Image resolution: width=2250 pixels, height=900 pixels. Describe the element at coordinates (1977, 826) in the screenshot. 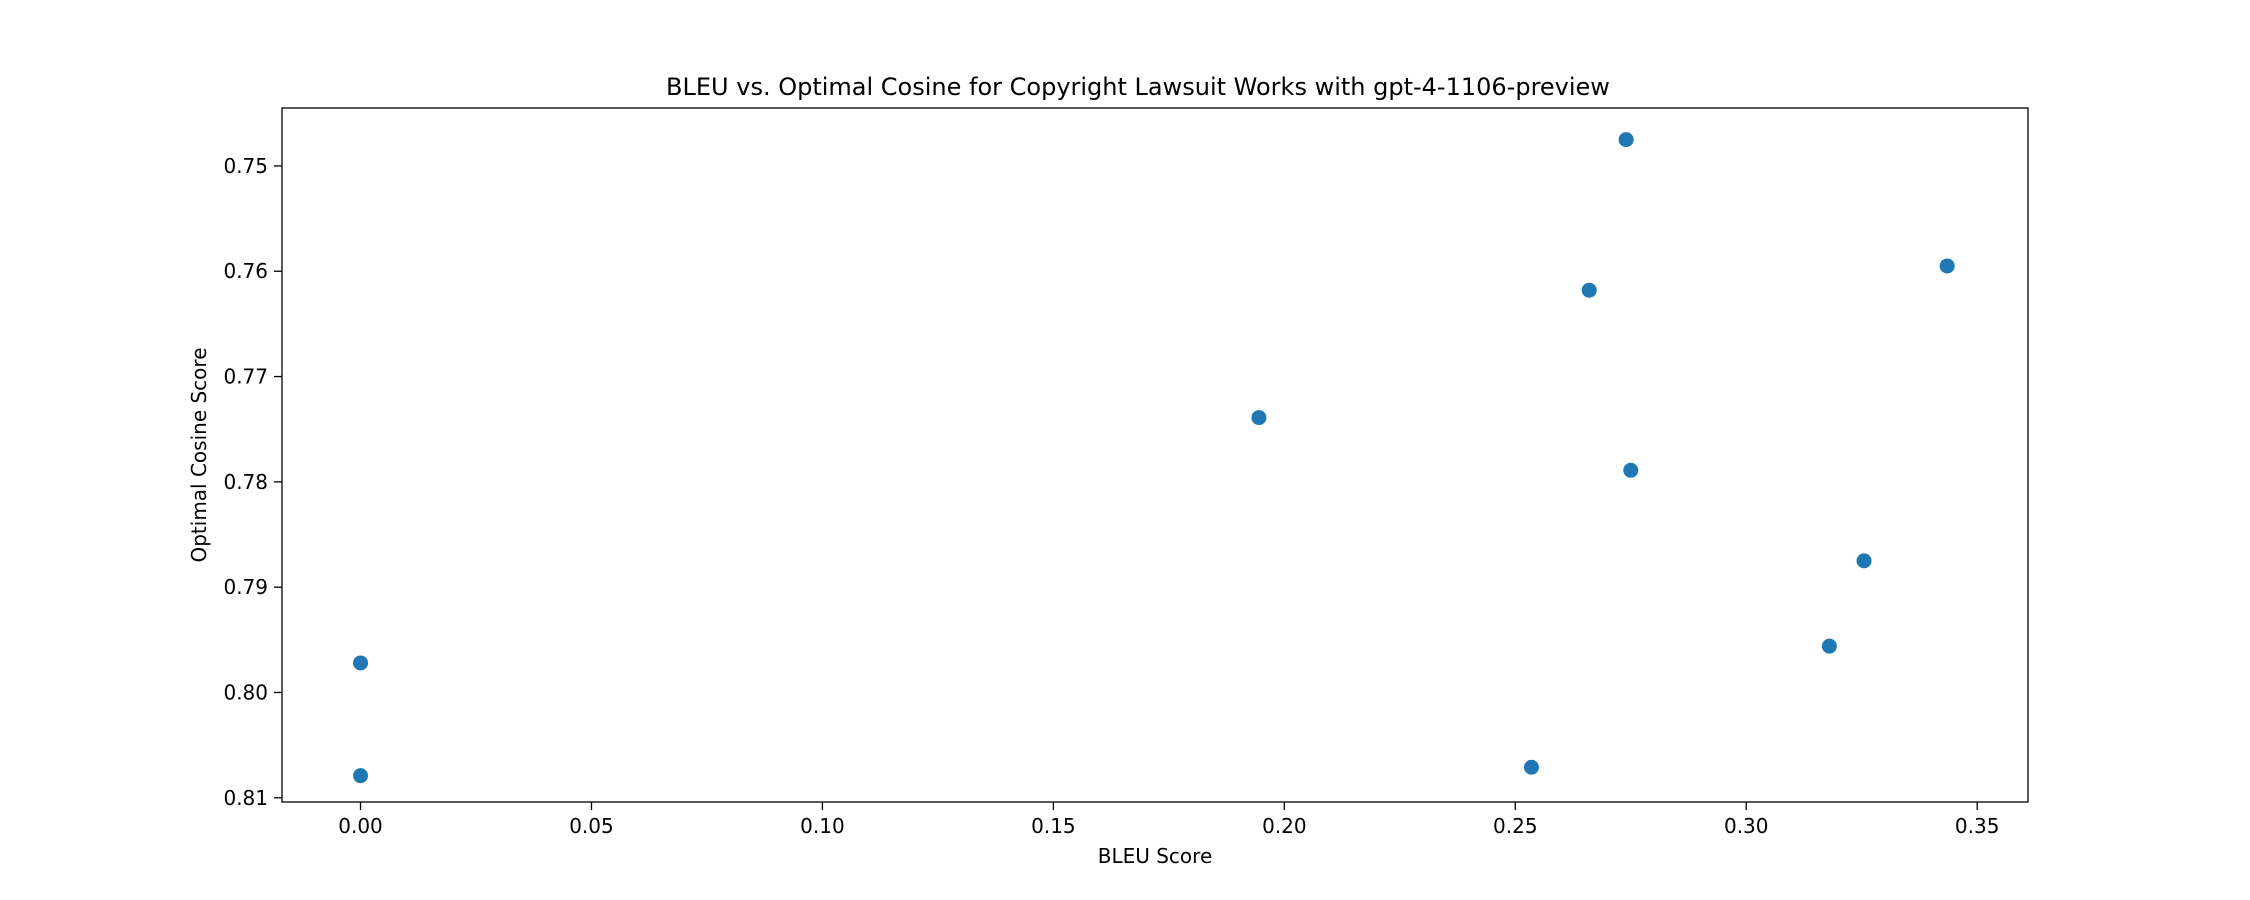

I see `x-tick-label: 0.35` at that location.